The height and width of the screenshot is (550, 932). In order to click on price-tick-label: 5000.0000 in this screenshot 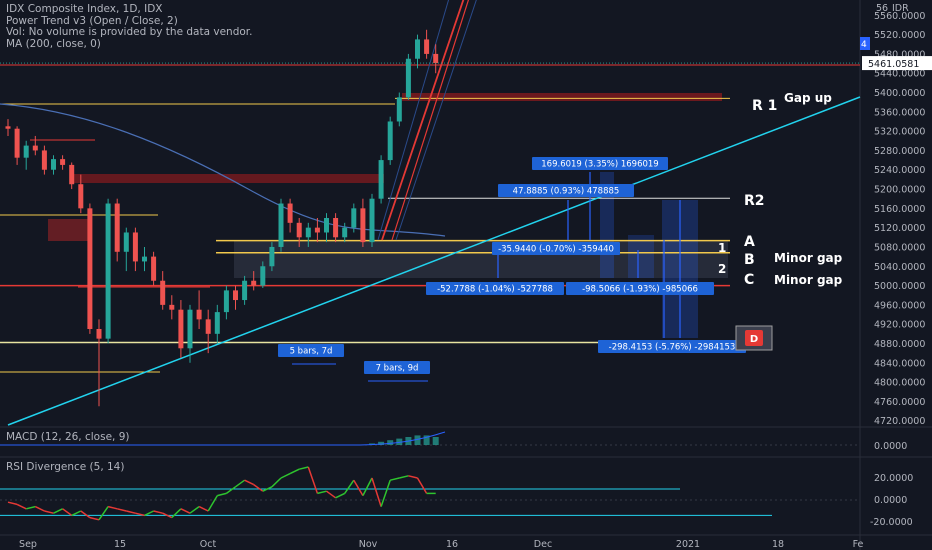, I will do `click(899, 286)`.